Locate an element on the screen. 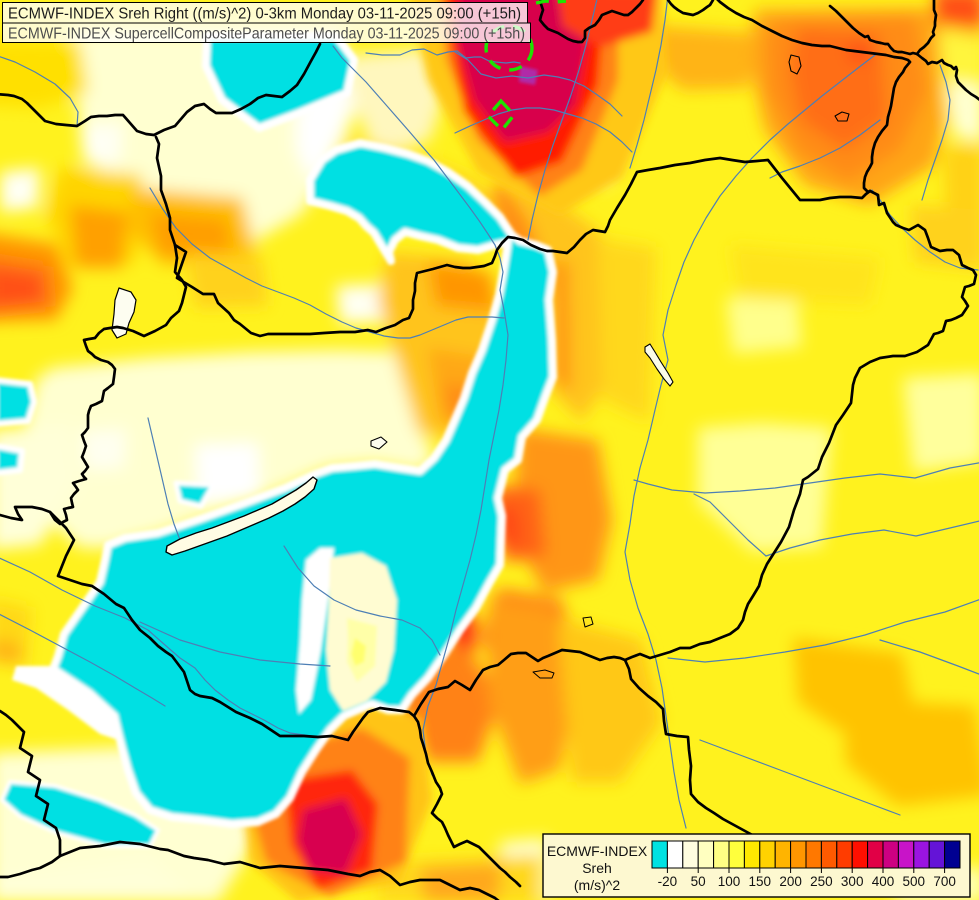 The height and width of the screenshot is (900, 979). svg-text: ECMWF-INDEX is located at coordinates (597, 851).